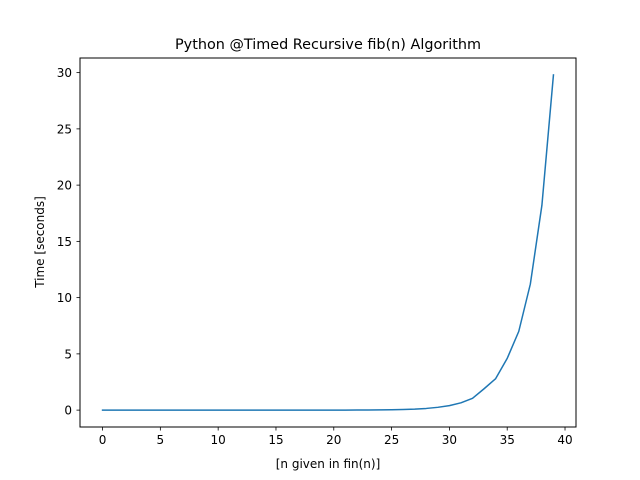 The height and width of the screenshot is (480, 640). I want to click on y-tick-label: 15, so click(64, 242).